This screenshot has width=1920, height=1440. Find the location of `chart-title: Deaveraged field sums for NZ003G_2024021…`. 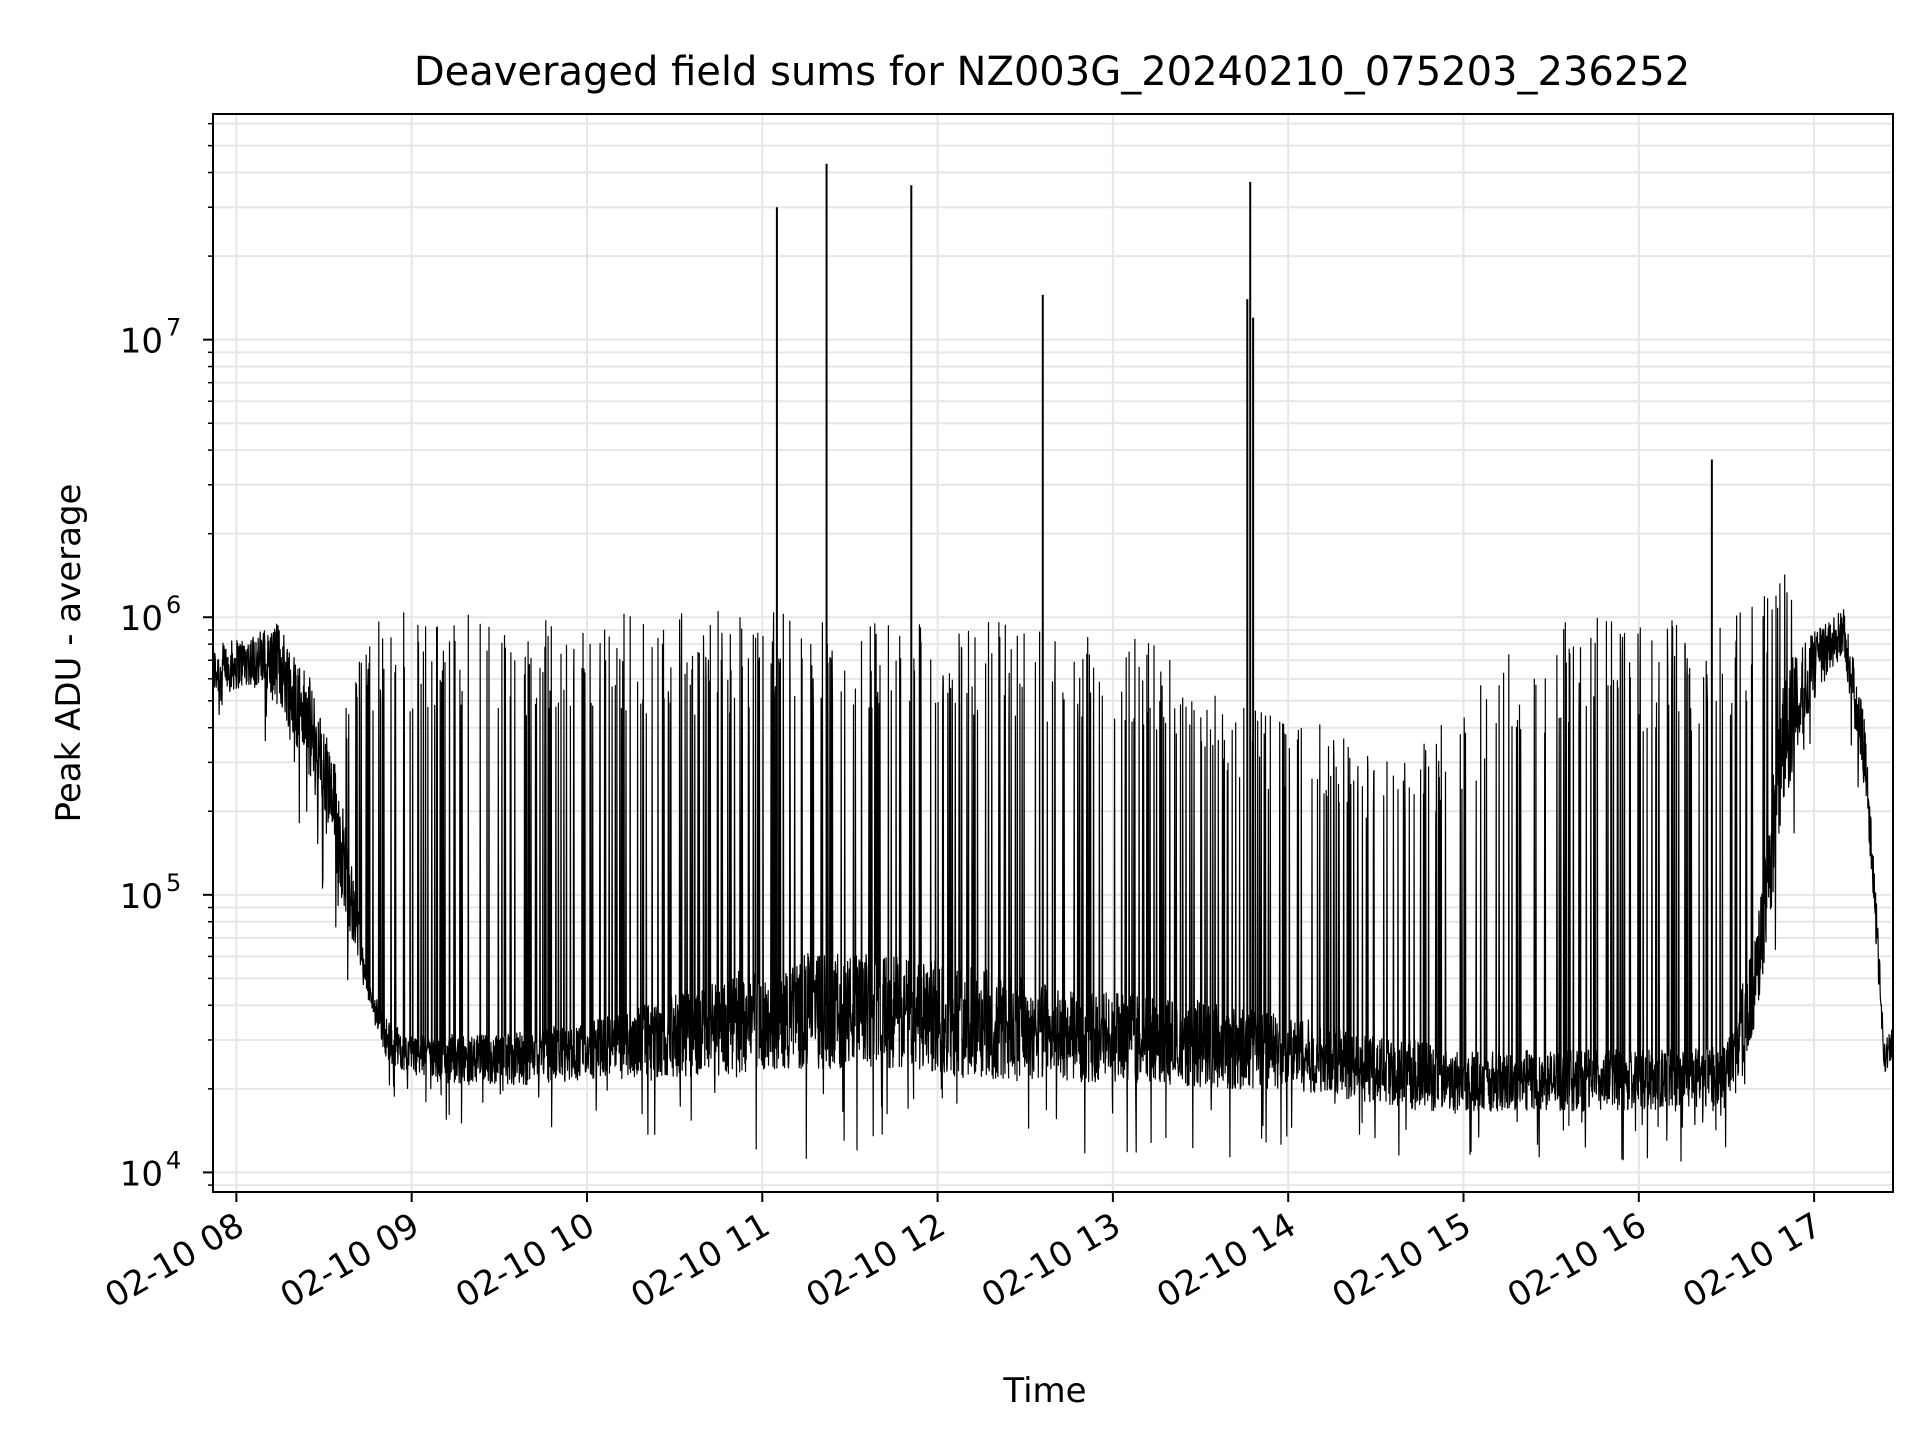

chart-title: Deaveraged field sums for NZ003G_2024021… is located at coordinates (1052, 72).